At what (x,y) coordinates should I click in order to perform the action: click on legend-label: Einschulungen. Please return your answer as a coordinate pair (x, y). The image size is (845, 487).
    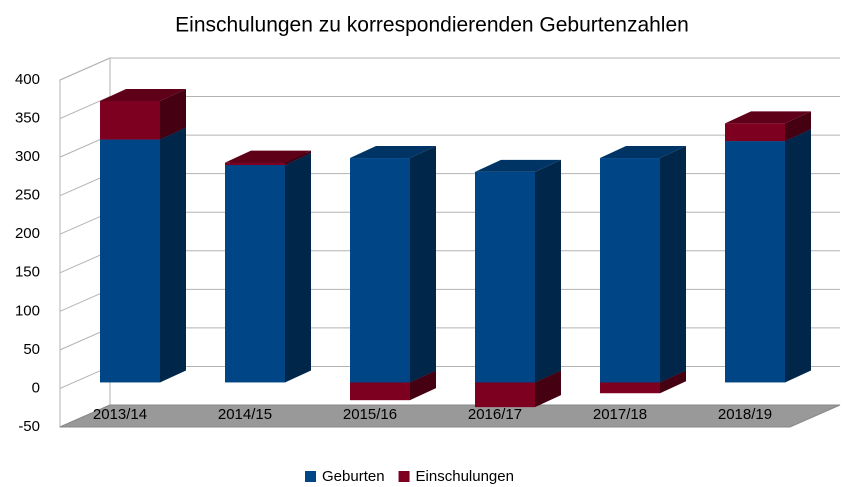
    Looking at the image, I should click on (465, 476).